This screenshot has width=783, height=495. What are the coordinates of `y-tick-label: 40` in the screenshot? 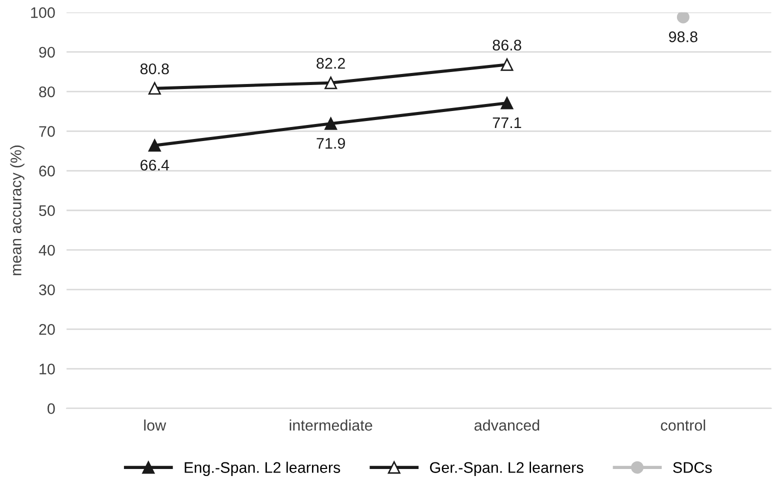 It's located at (46, 250).